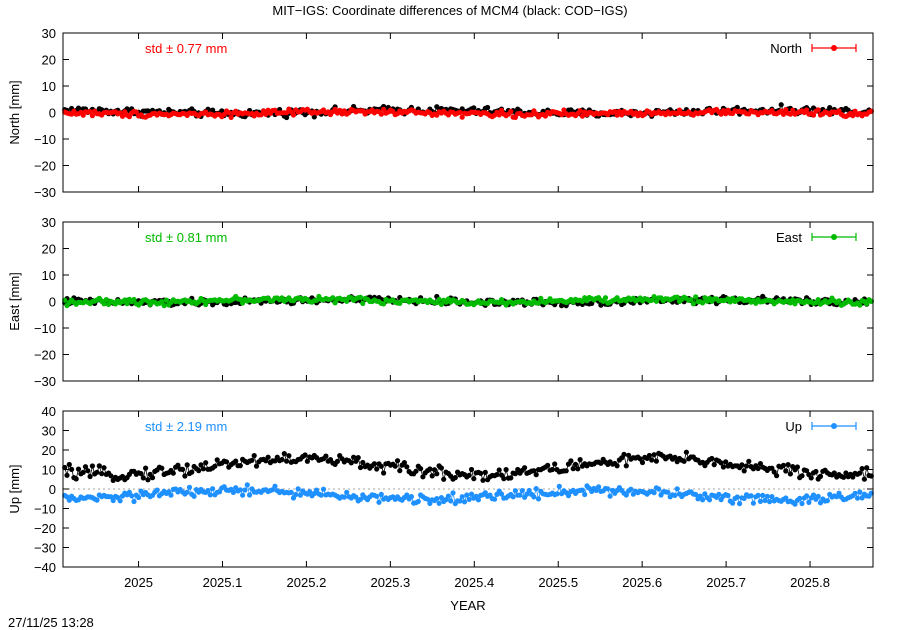 The image size is (900, 630). Describe the element at coordinates (49, 275) in the screenshot. I see `y-tick-label: 10` at that location.